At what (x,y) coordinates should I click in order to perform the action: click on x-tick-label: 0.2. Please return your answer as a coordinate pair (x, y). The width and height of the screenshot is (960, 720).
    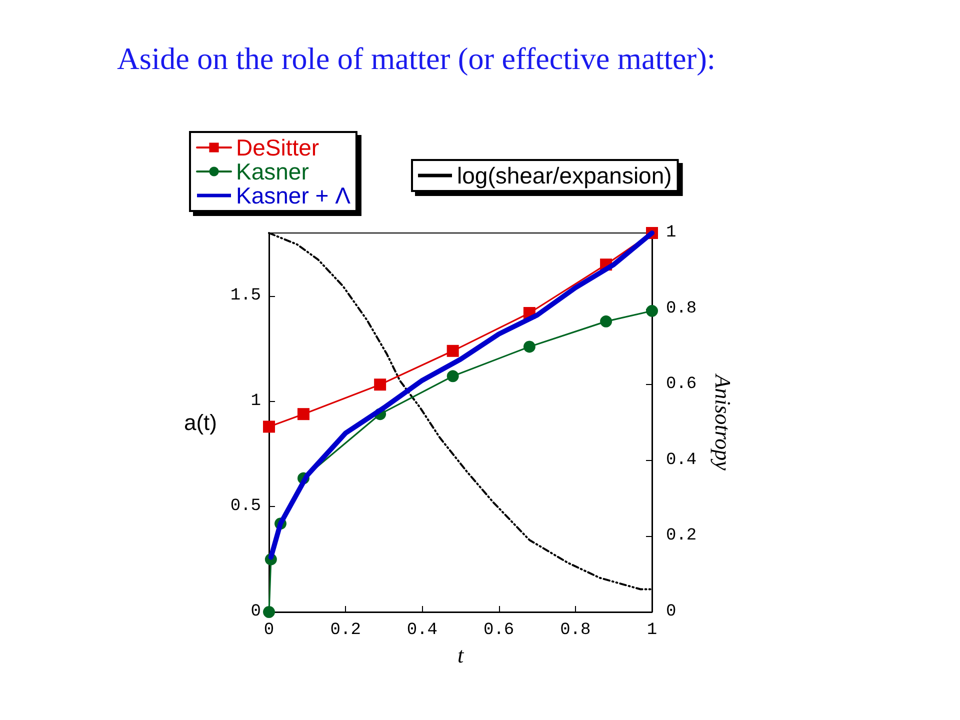
    Looking at the image, I should click on (345, 630).